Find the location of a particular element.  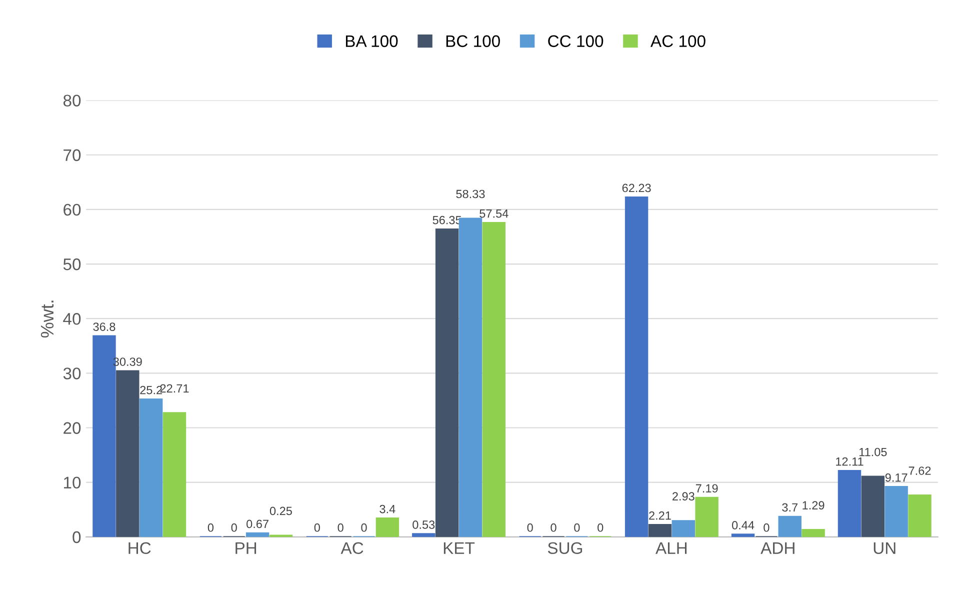

x-tick-label: SUG is located at coordinates (565, 548).